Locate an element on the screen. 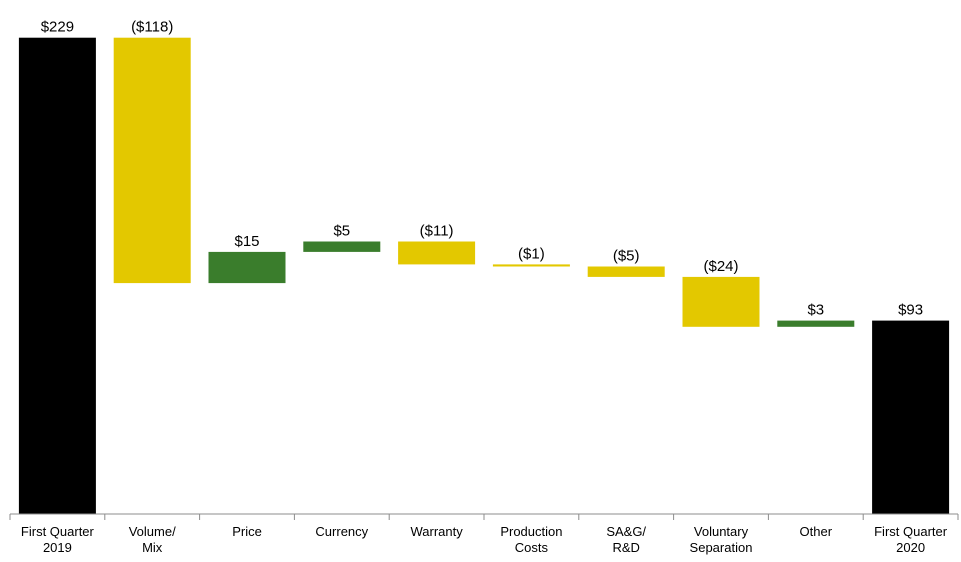 The height and width of the screenshot is (562, 961). data-label-0: $229 is located at coordinates (57, 27).